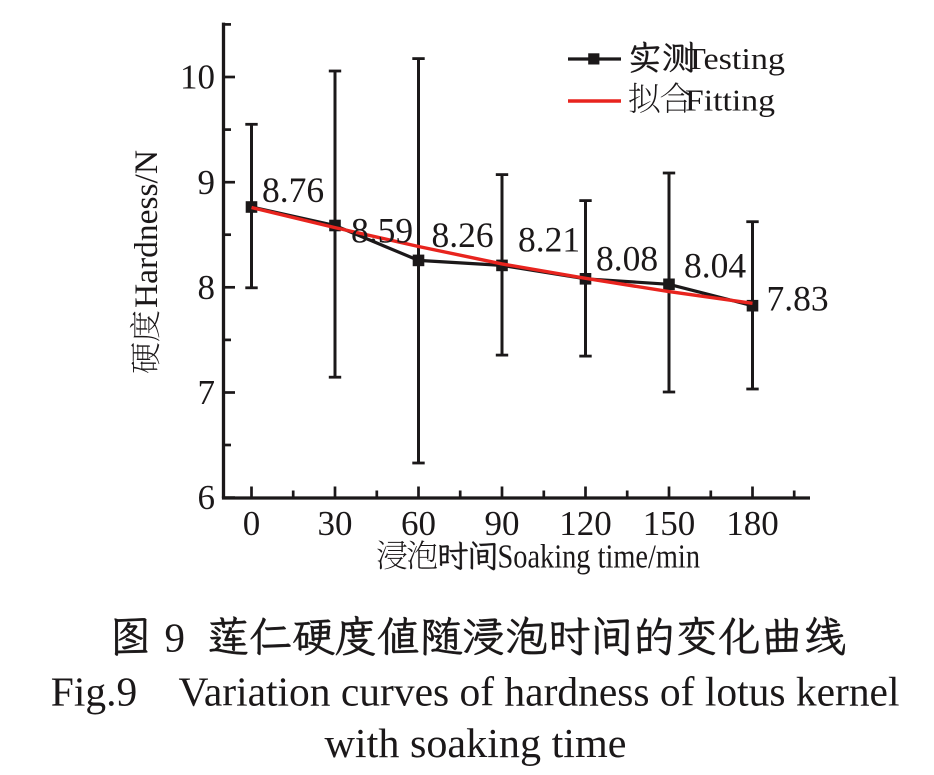 This screenshot has height=775, width=934. I want to click on svg-text: Fitting, so click(730, 101).